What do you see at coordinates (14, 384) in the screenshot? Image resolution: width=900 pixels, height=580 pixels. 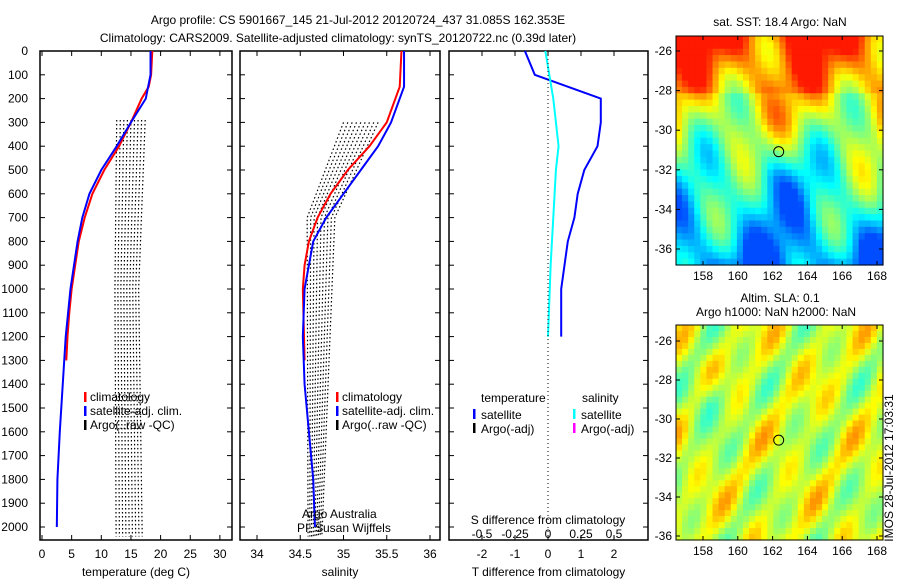 I see `y-tick-label: 1400` at bounding box center [14, 384].